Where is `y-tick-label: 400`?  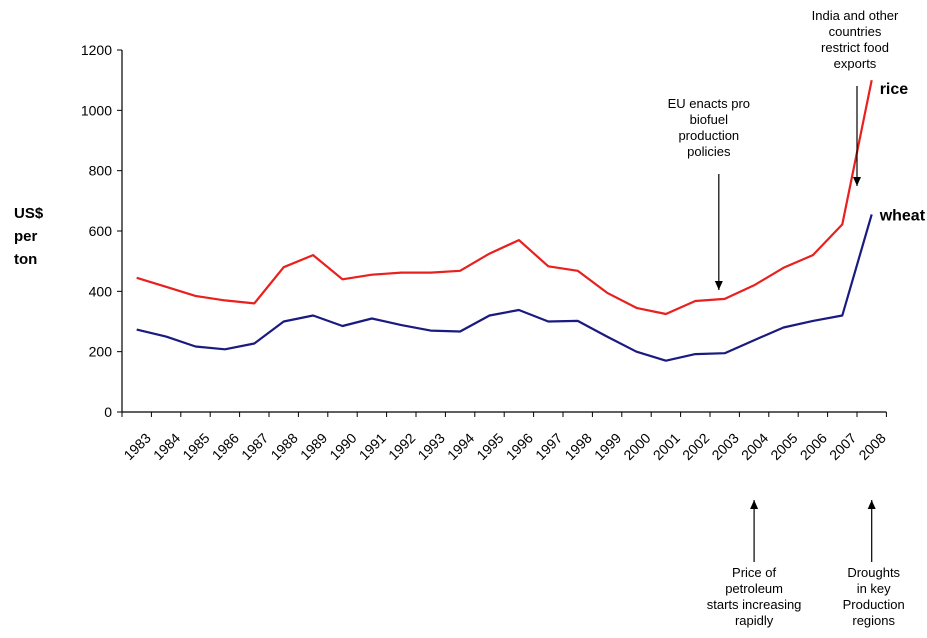 y-tick-label: 400 is located at coordinates (101, 291).